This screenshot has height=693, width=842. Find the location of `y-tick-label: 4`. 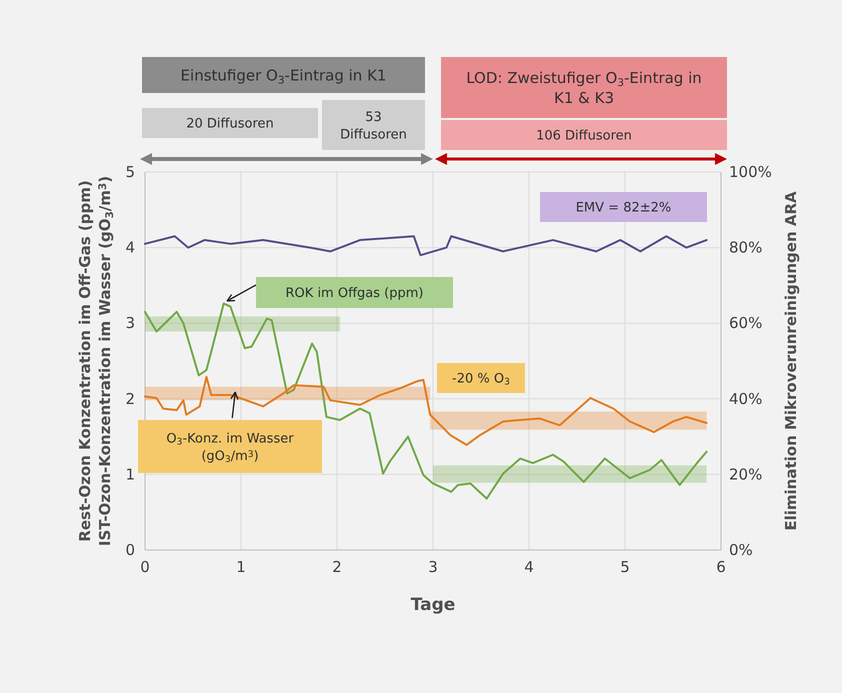

y-tick-label: 4 is located at coordinates (130, 247).